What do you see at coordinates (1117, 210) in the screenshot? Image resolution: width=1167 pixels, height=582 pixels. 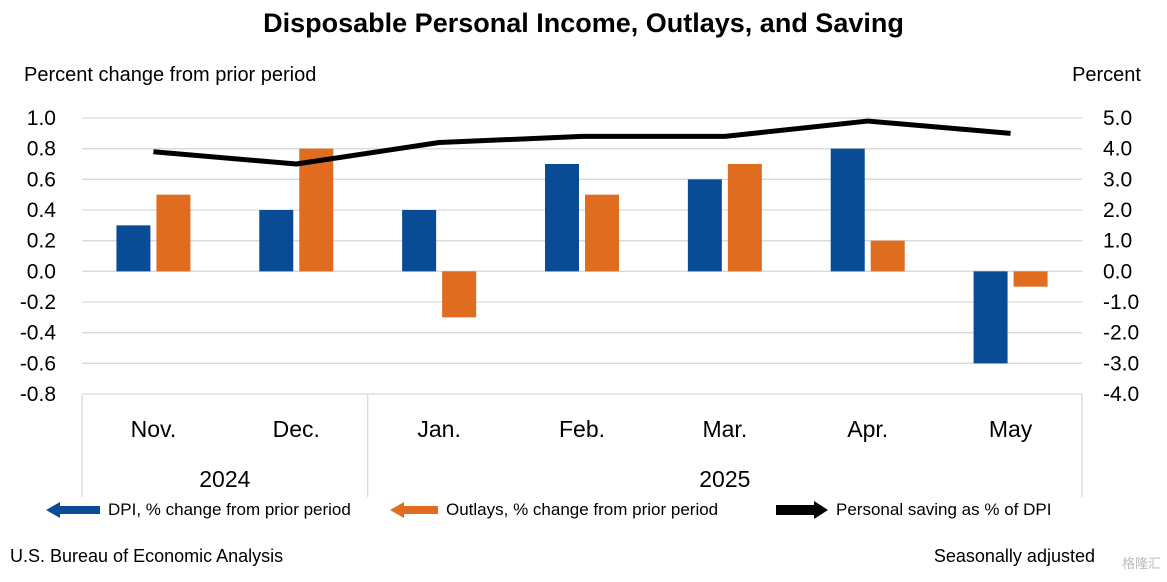 I see `right-tick-label: 2.0` at bounding box center [1117, 210].